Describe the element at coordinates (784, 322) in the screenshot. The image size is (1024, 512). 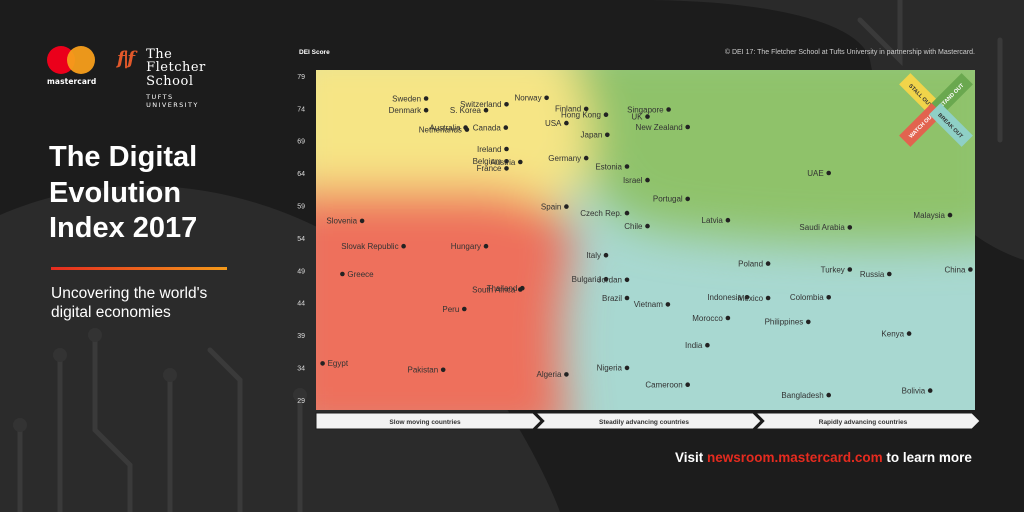
I see `data-point-label: Philippines` at that location.